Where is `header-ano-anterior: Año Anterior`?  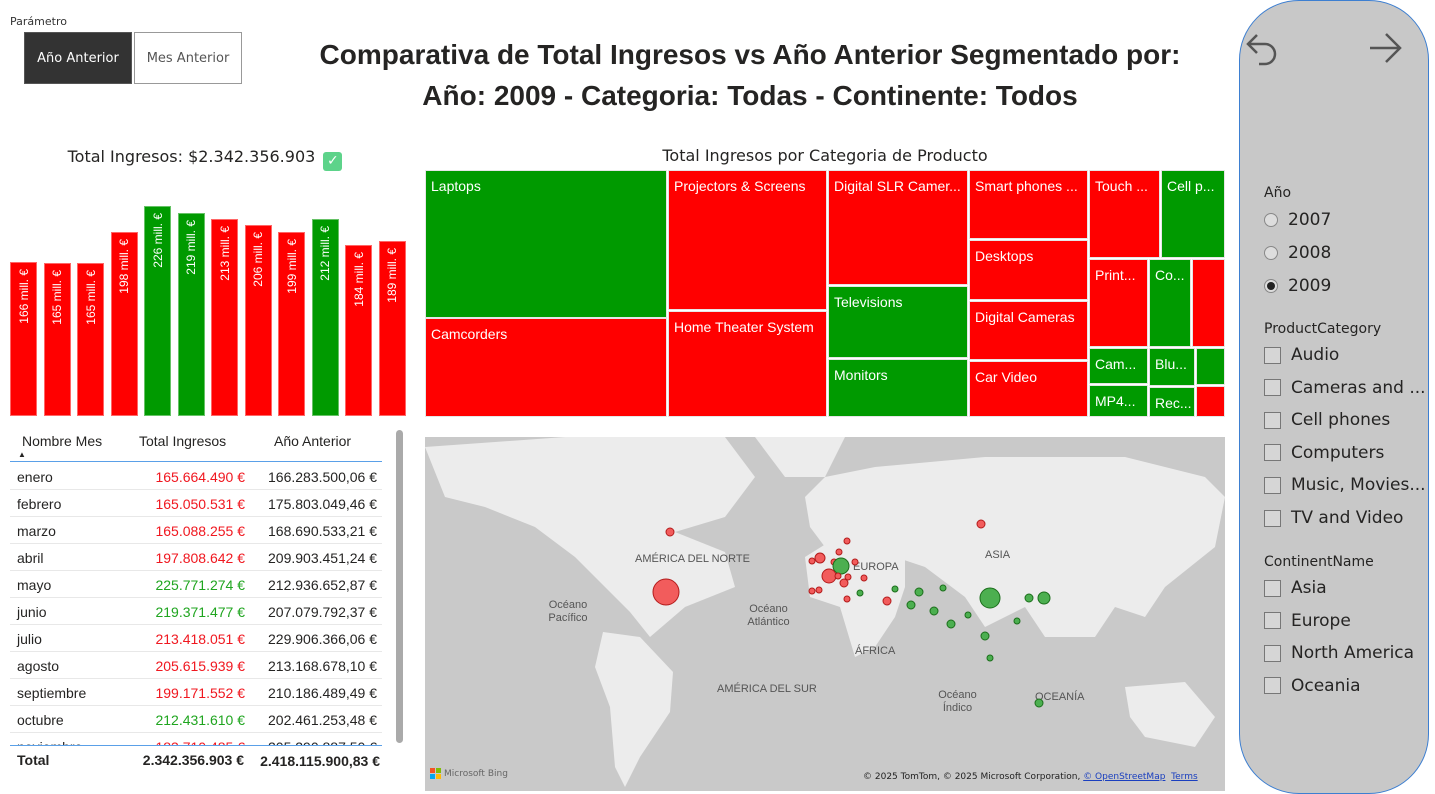
header-ano-anterior: Año Anterior is located at coordinates (313, 441).